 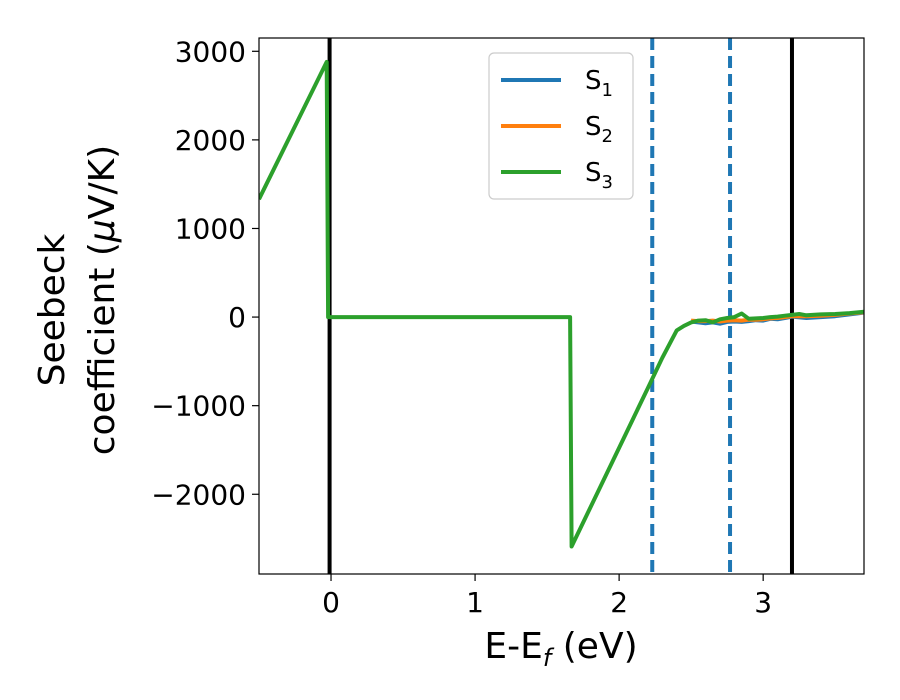 What do you see at coordinates (607, 136) in the screenshot?
I see `legend-label-subscript: 2` at bounding box center [607, 136].